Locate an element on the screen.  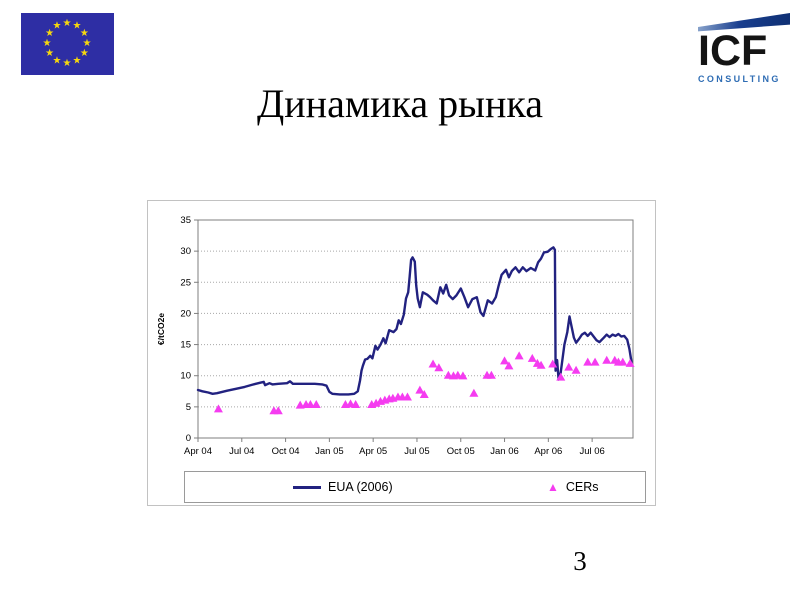
icf-logo: ICF CONSULTING is located at coordinates (744, 48).